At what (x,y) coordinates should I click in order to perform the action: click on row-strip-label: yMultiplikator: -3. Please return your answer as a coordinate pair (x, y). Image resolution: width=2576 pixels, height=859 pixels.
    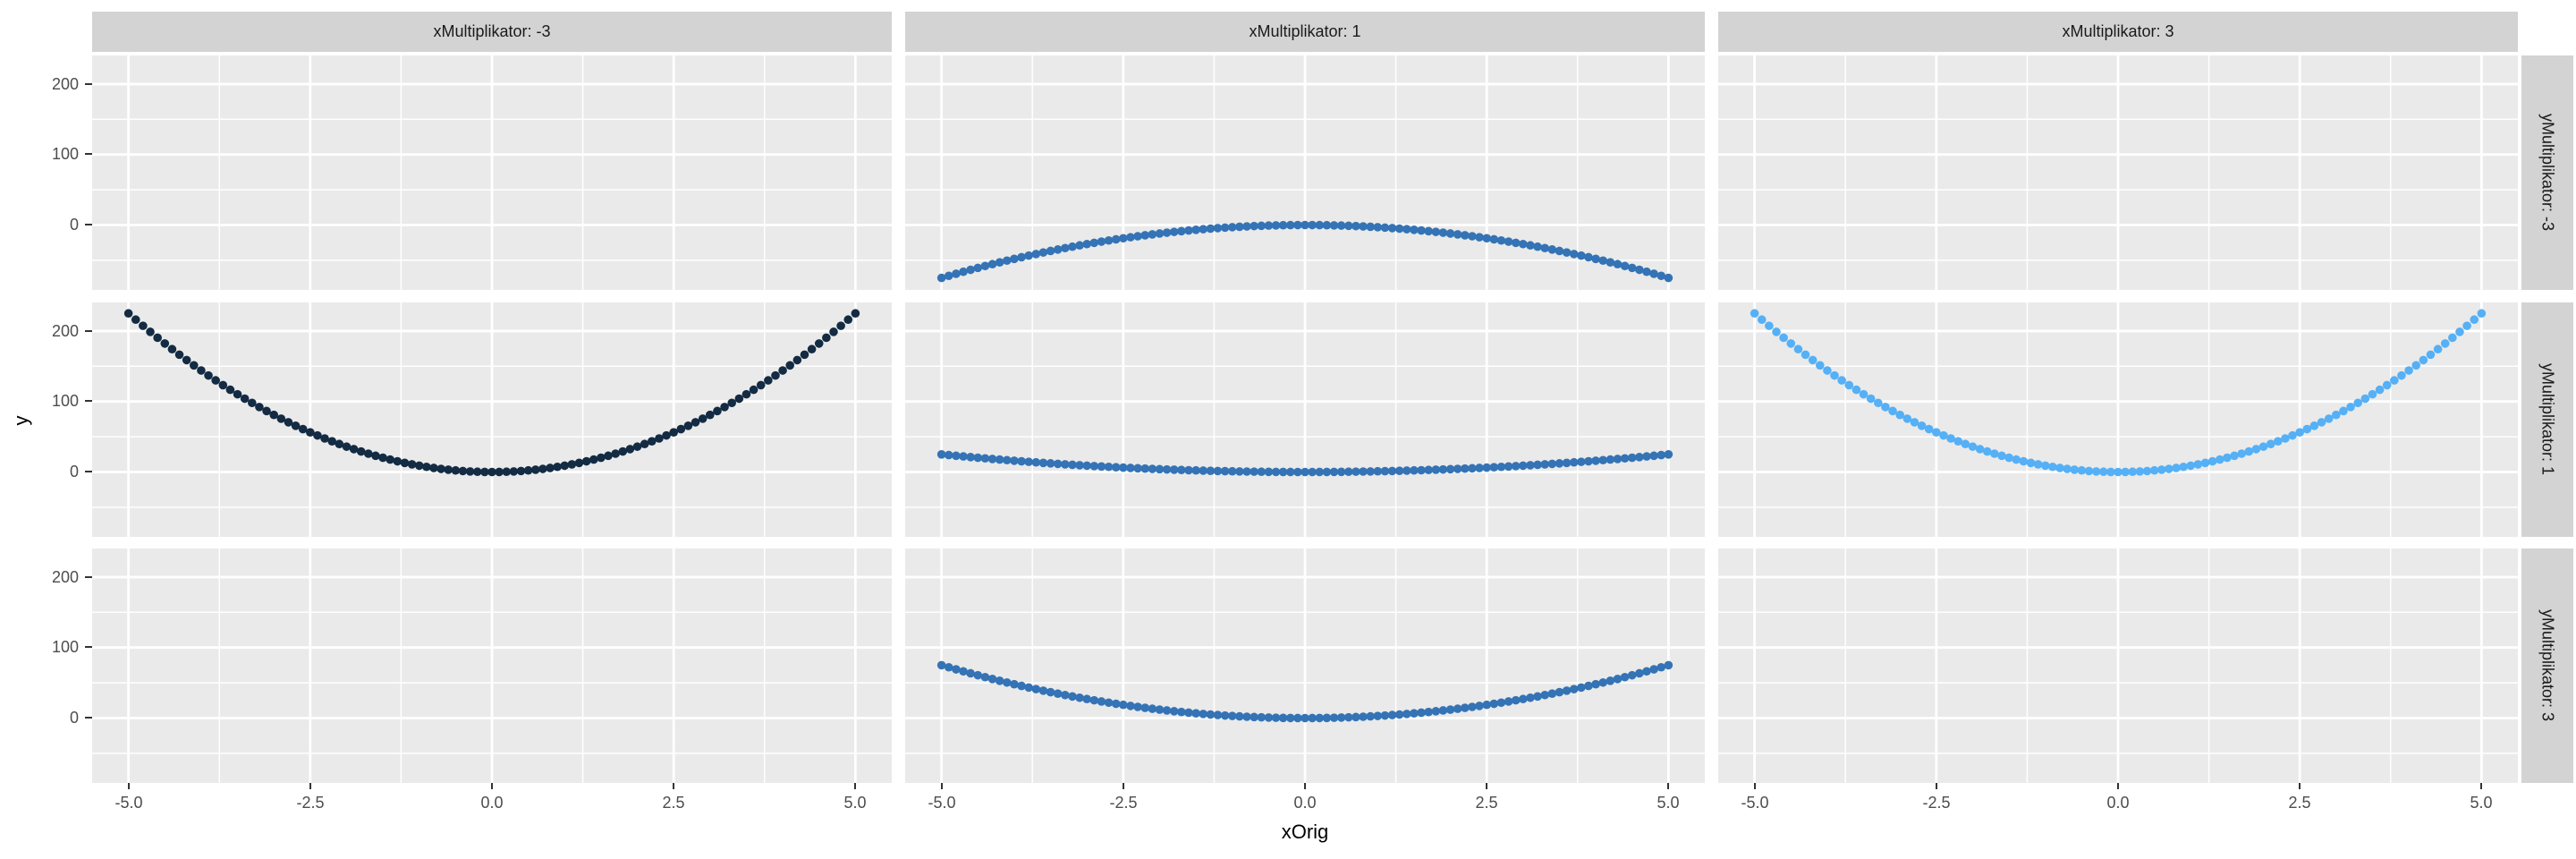
    Looking at the image, I should click on (2547, 173).